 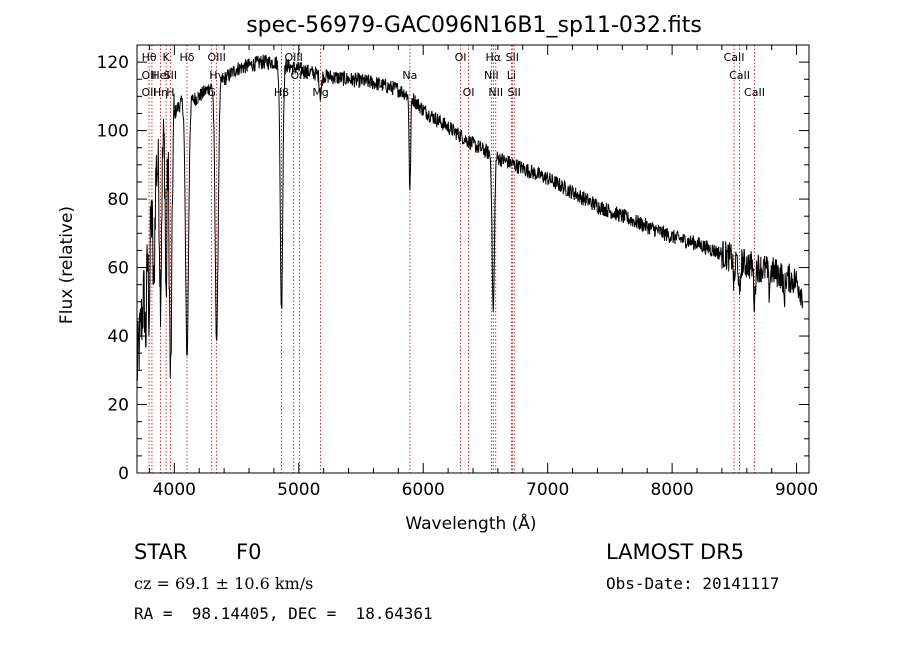 What do you see at coordinates (423, 490) in the screenshot?
I see `x-tick-label: 6000` at bounding box center [423, 490].